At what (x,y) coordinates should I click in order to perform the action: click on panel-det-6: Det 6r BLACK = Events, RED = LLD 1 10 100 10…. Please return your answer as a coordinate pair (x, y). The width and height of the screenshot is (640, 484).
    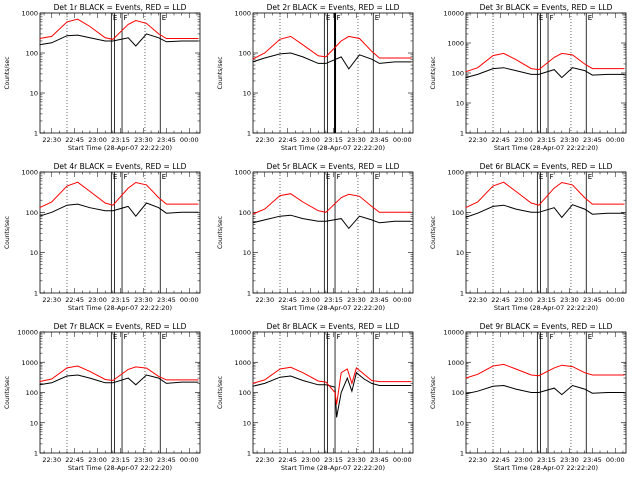
    Looking at the image, I should click on (528, 237).